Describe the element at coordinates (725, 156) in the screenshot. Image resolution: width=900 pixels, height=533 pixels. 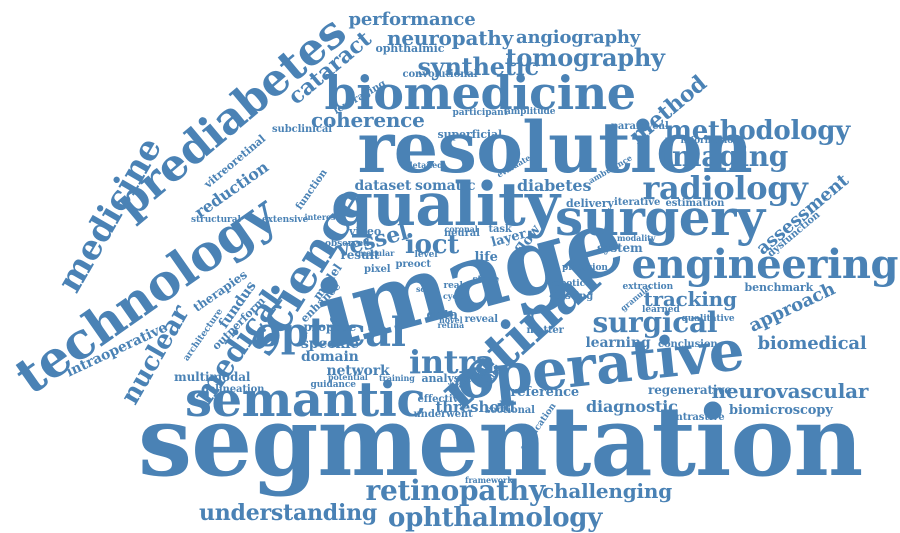
I see `cloud-word: imaging` at that location.